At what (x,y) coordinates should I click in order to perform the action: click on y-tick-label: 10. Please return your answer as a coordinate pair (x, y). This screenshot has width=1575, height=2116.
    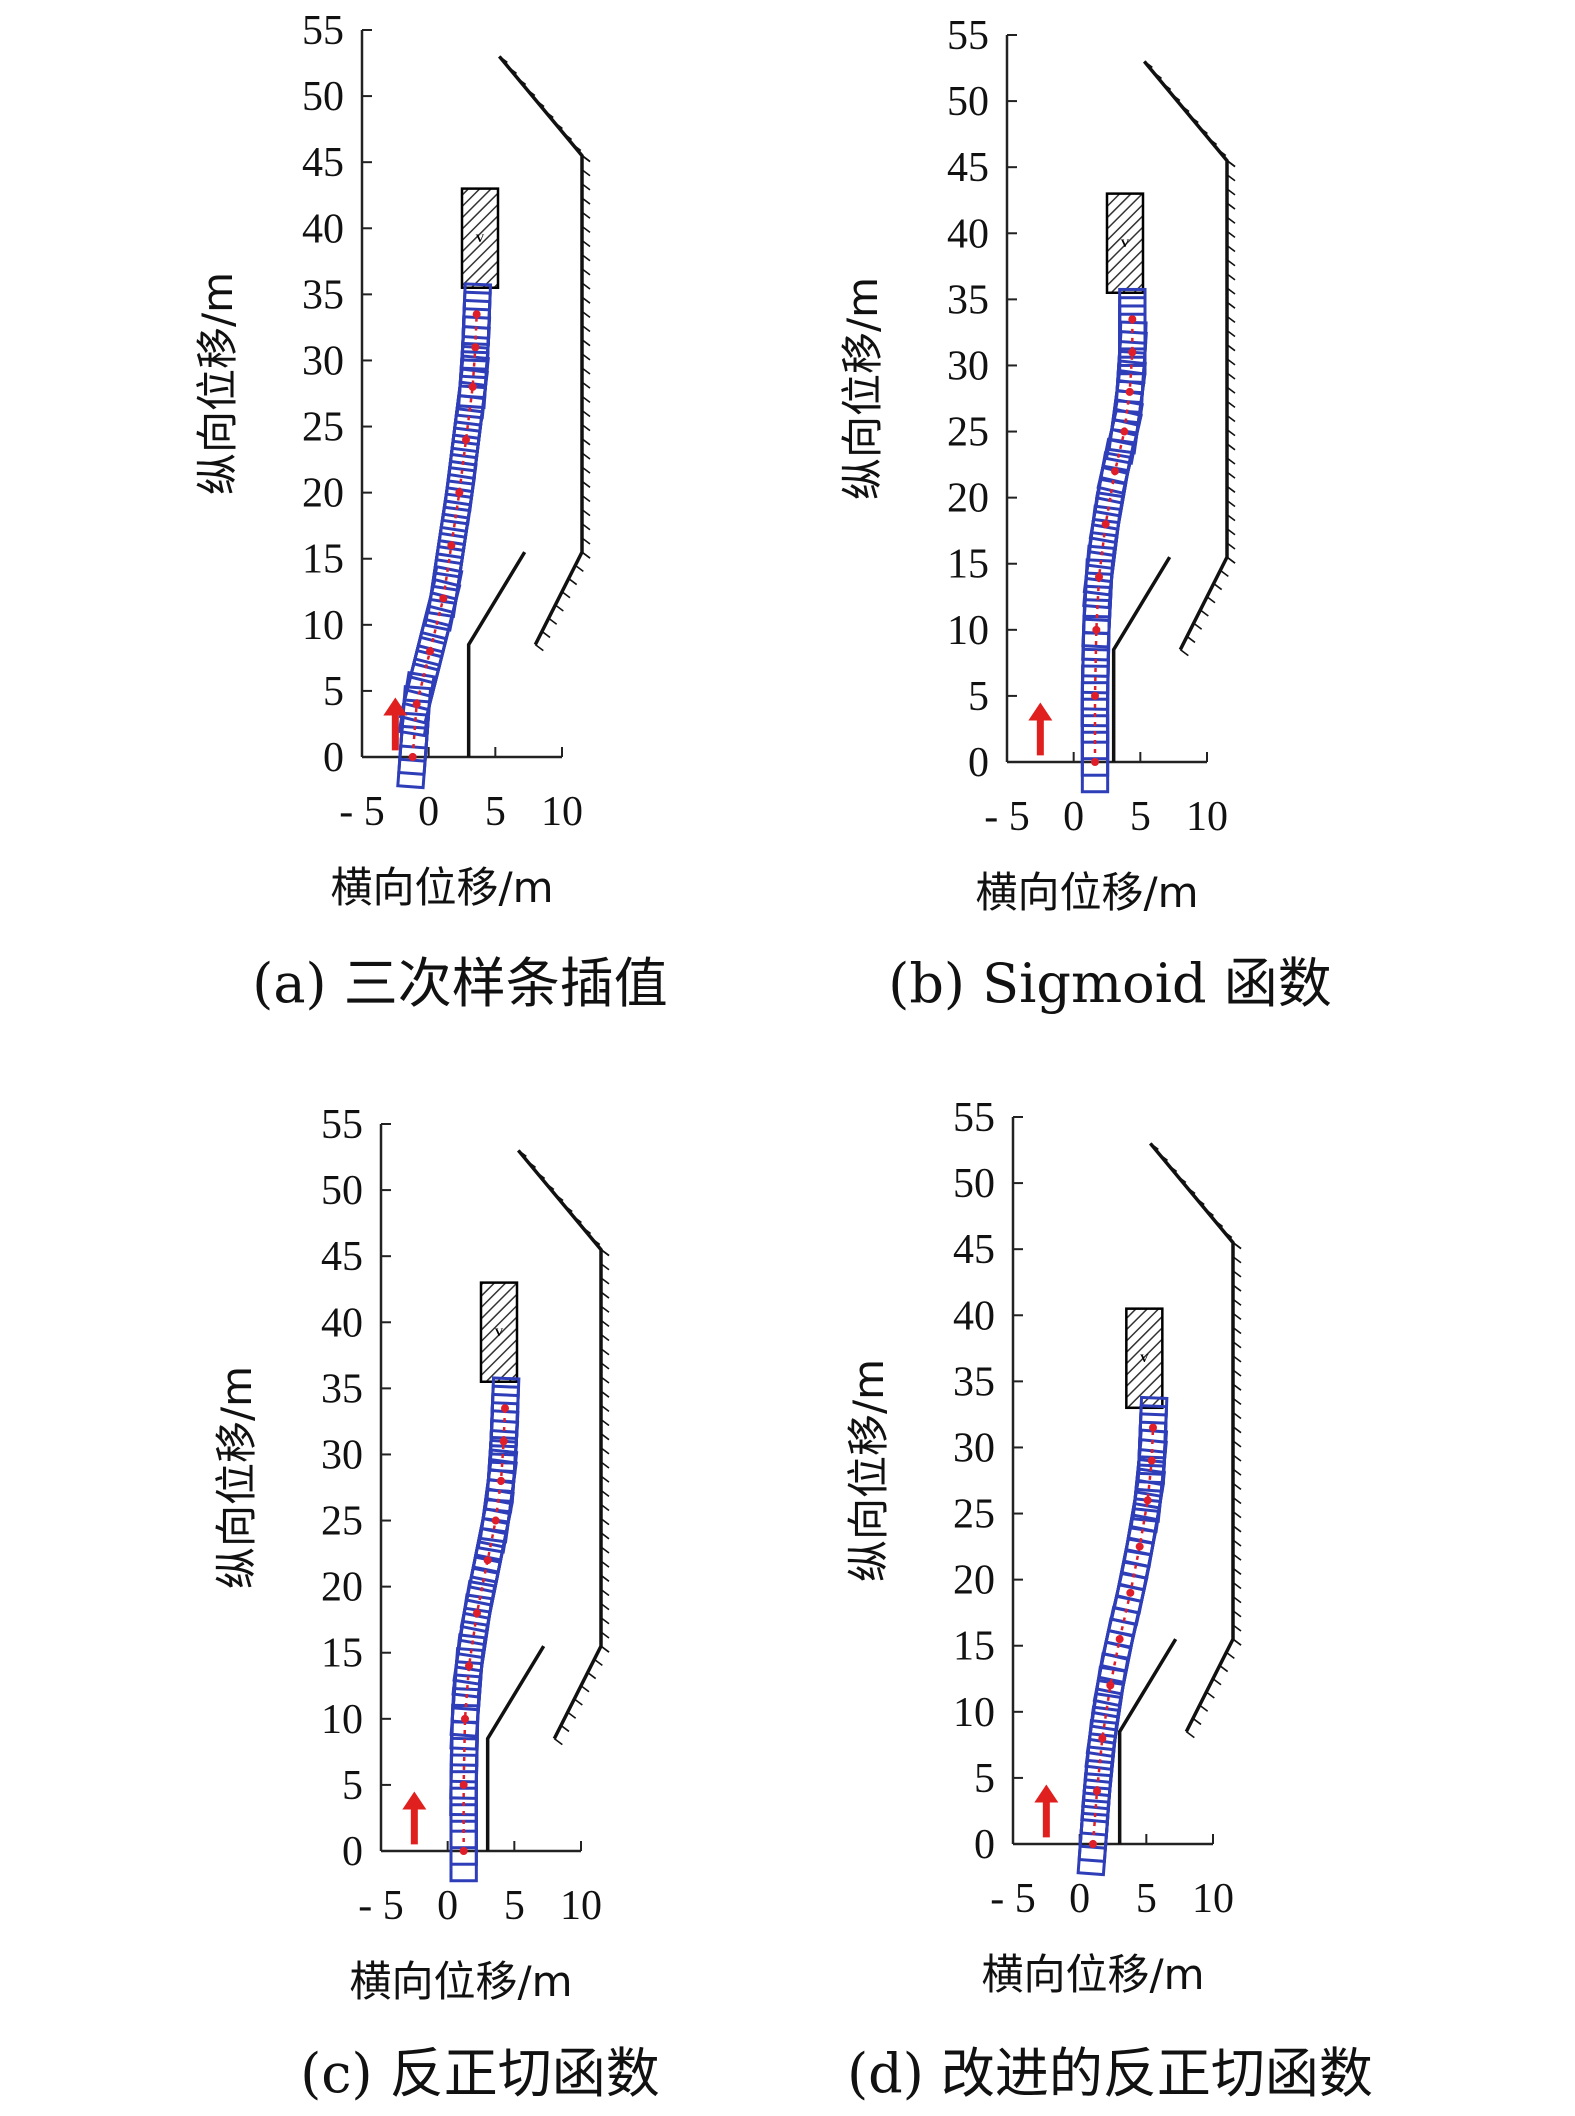
    Looking at the image, I should click on (323, 626).